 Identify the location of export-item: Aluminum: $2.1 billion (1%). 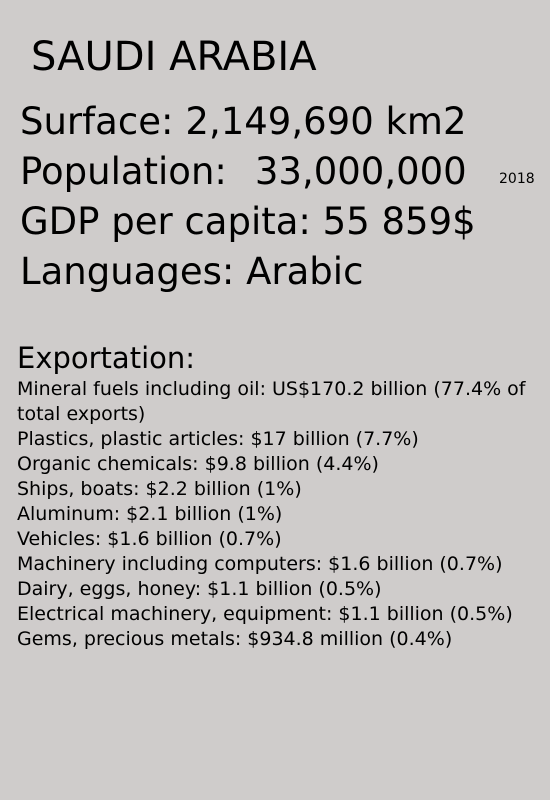
(150, 514).